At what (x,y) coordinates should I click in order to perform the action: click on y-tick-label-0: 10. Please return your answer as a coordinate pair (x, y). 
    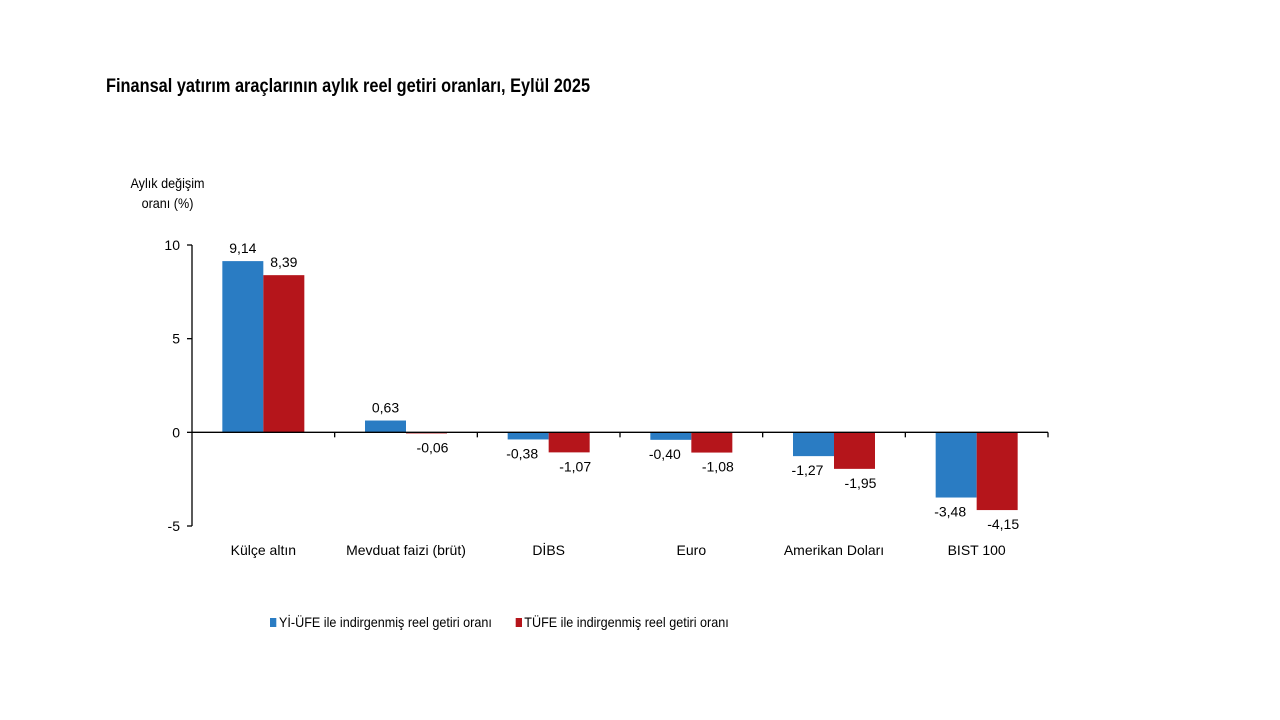
    Looking at the image, I should click on (172, 245).